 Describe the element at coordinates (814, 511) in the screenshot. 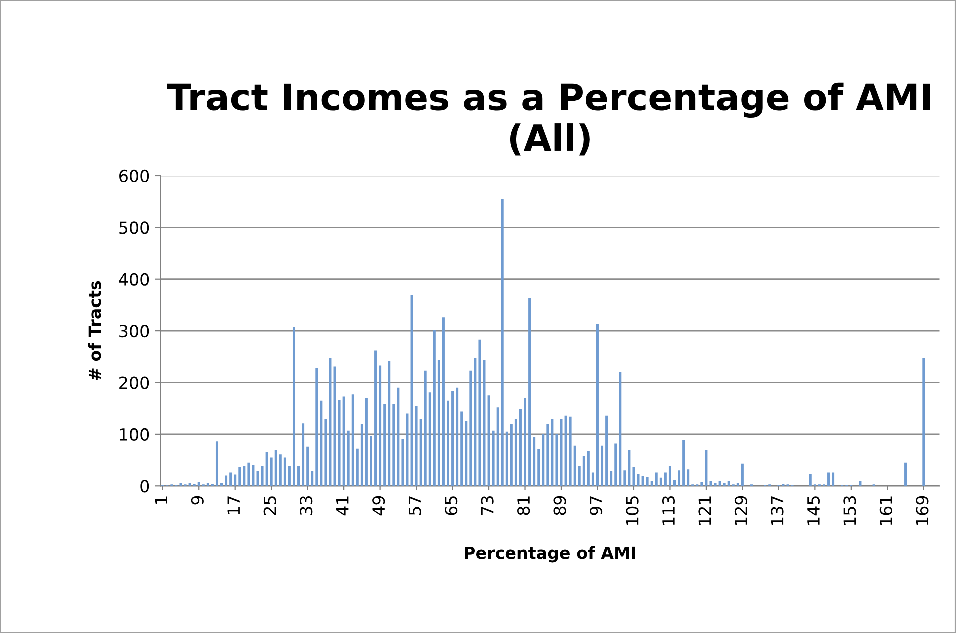

I see `x-tick-label: 145` at that location.